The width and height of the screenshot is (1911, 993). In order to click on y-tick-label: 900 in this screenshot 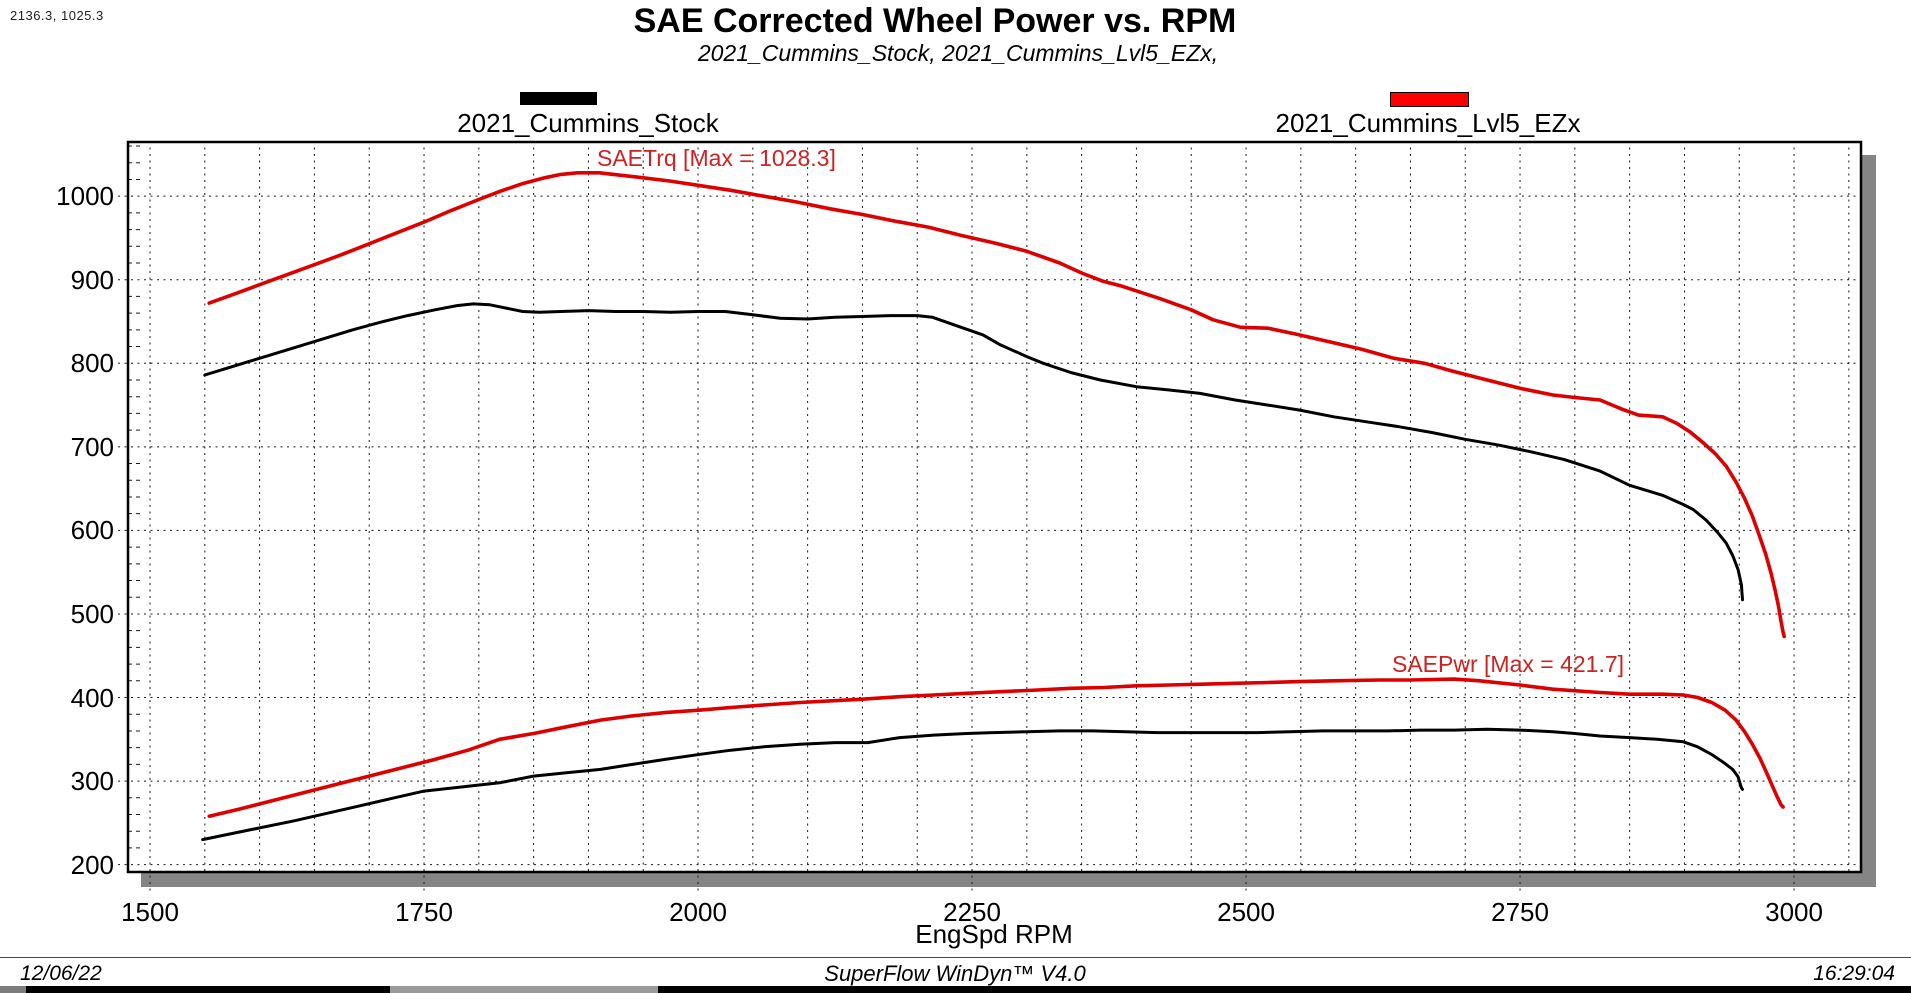, I will do `click(92, 279)`.